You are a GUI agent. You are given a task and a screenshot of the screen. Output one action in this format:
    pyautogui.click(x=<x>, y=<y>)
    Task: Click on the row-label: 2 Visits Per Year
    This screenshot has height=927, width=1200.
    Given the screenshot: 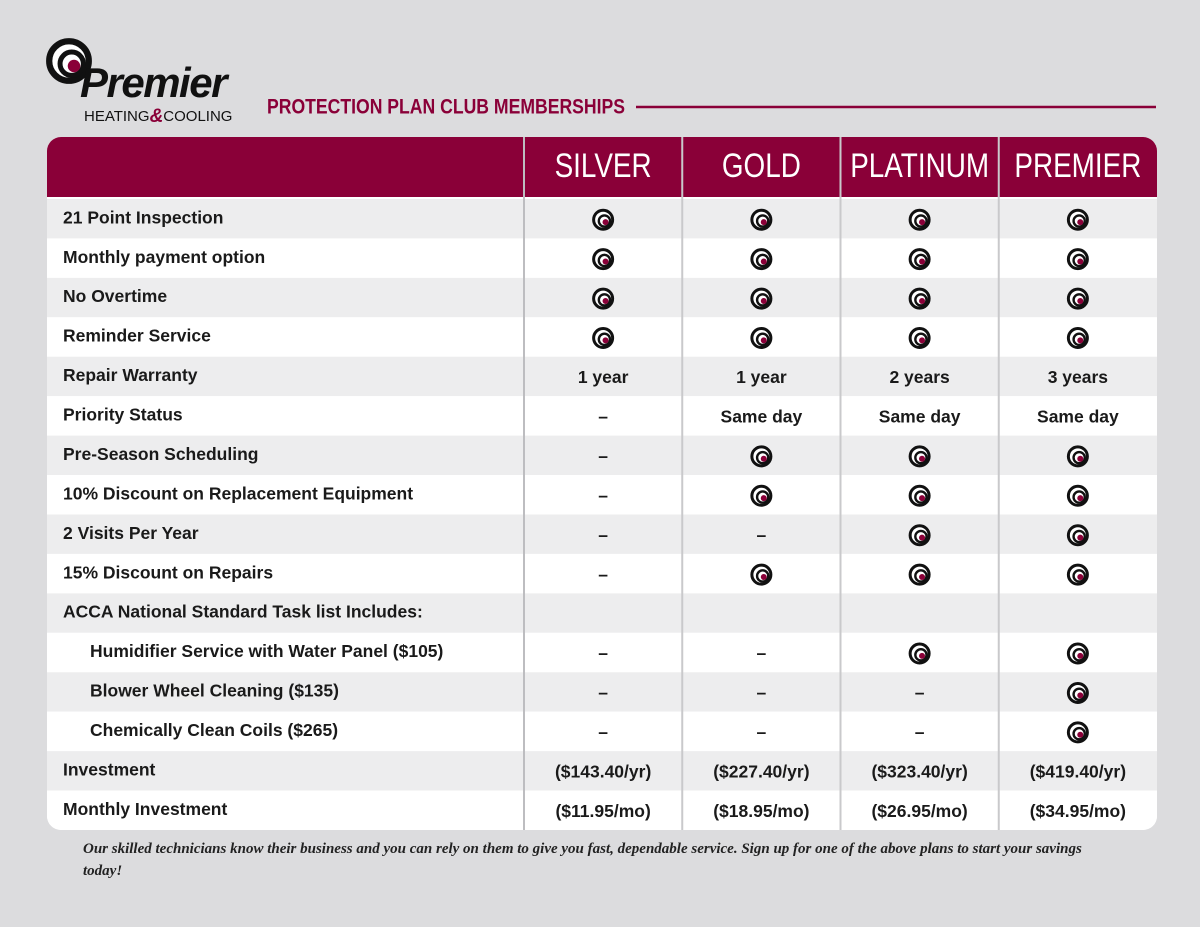 What is the action you would take?
    pyautogui.click(x=131, y=533)
    